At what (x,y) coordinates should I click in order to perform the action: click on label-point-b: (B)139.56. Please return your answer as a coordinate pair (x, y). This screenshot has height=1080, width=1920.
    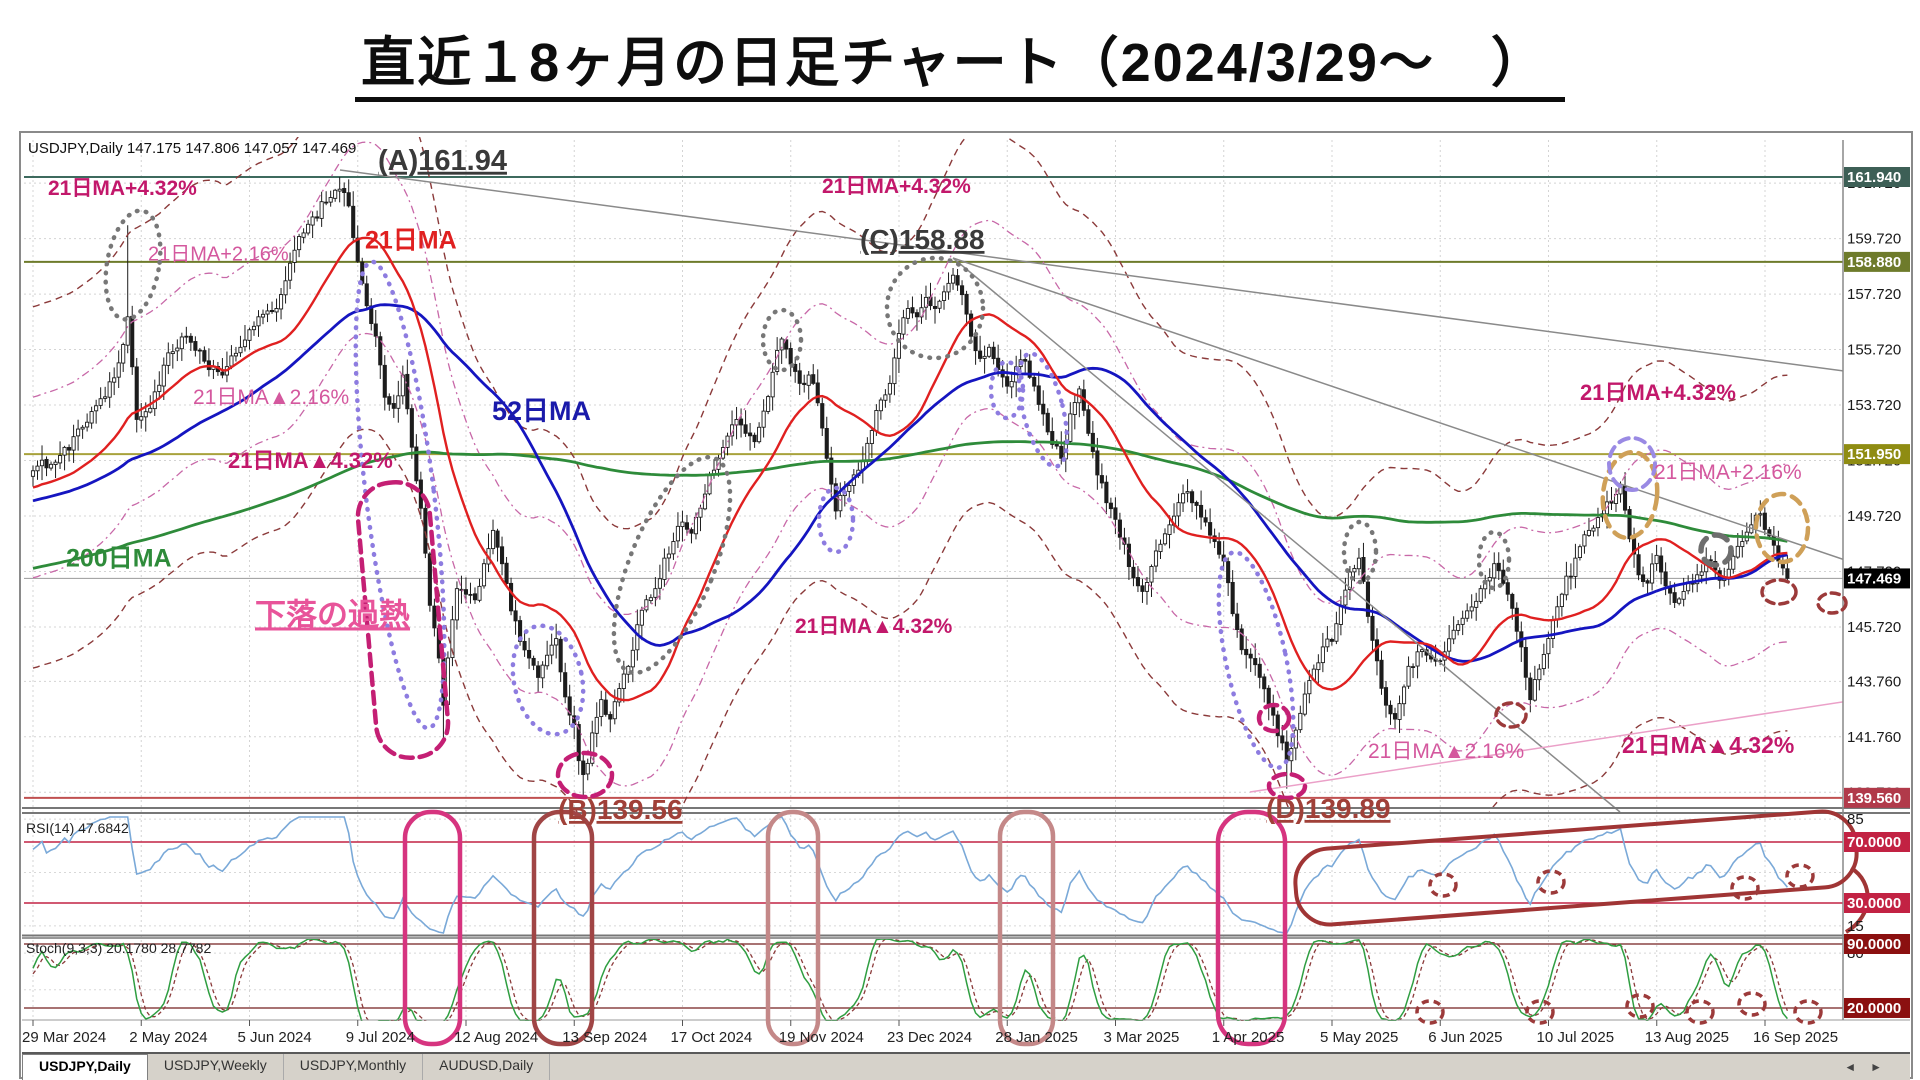
    Looking at the image, I should click on (620, 809).